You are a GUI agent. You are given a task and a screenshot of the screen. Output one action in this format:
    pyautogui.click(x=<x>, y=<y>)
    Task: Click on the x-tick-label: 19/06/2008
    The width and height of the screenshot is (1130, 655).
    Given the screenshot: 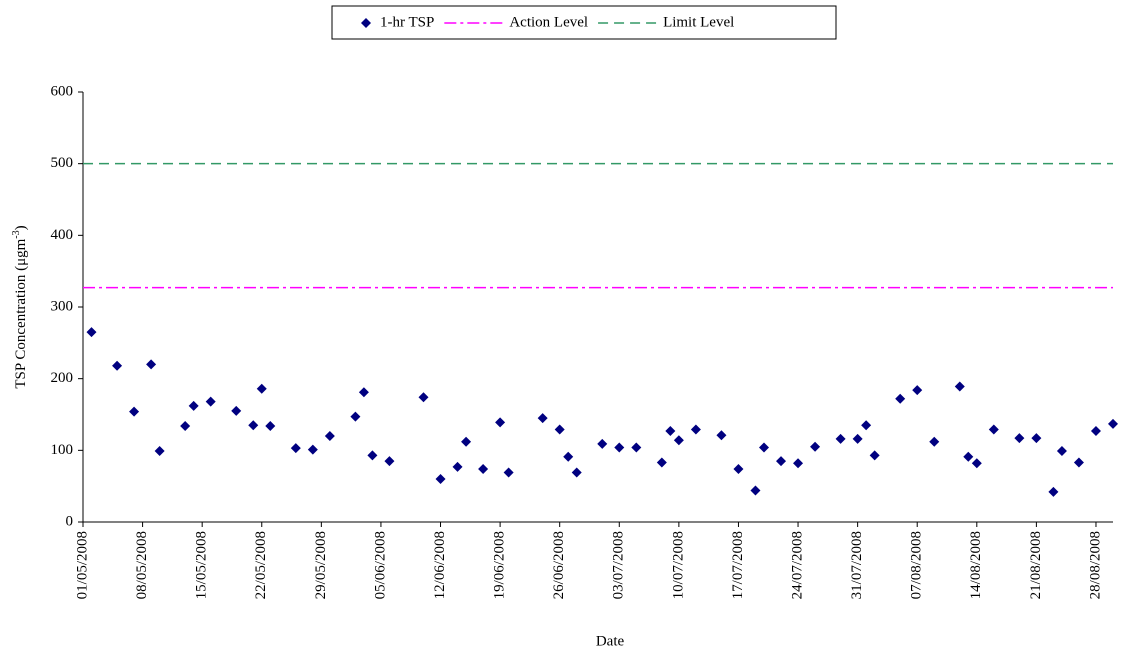 What is the action you would take?
    pyautogui.click(x=500, y=565)
    